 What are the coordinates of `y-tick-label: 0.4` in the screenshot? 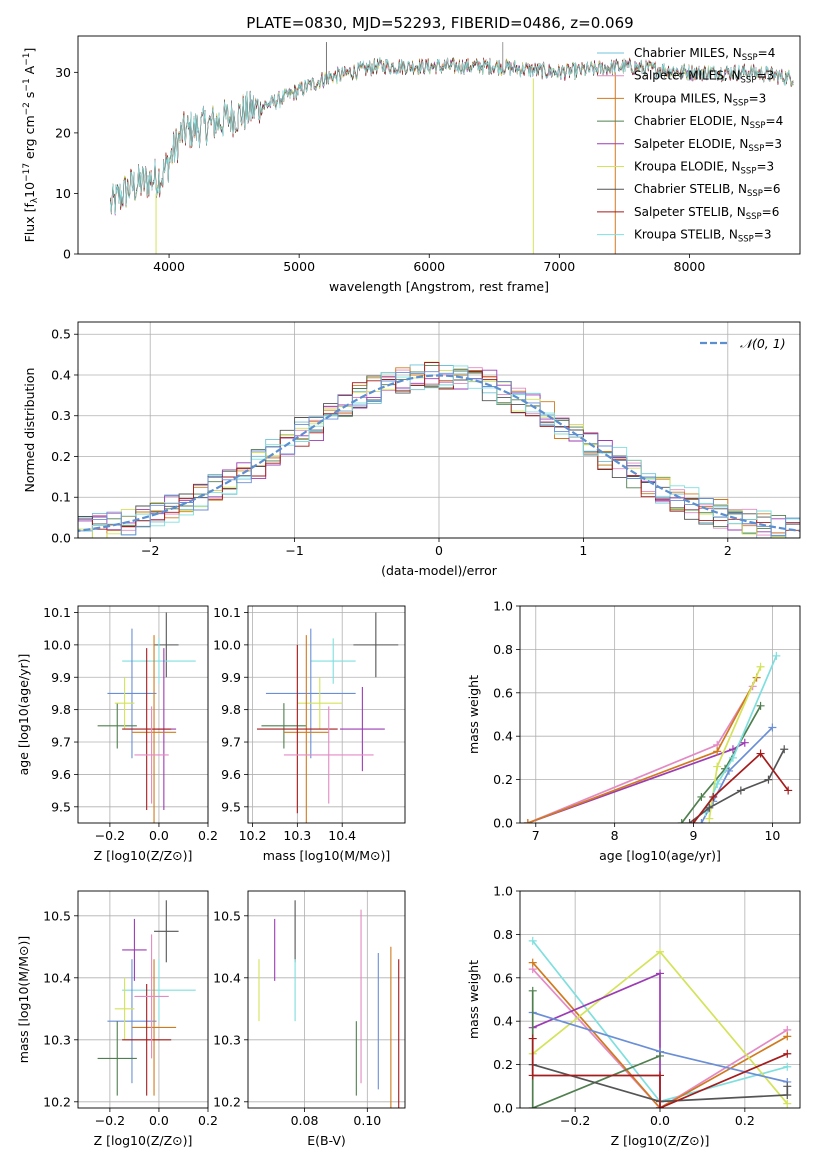 It's located at (503, 736).